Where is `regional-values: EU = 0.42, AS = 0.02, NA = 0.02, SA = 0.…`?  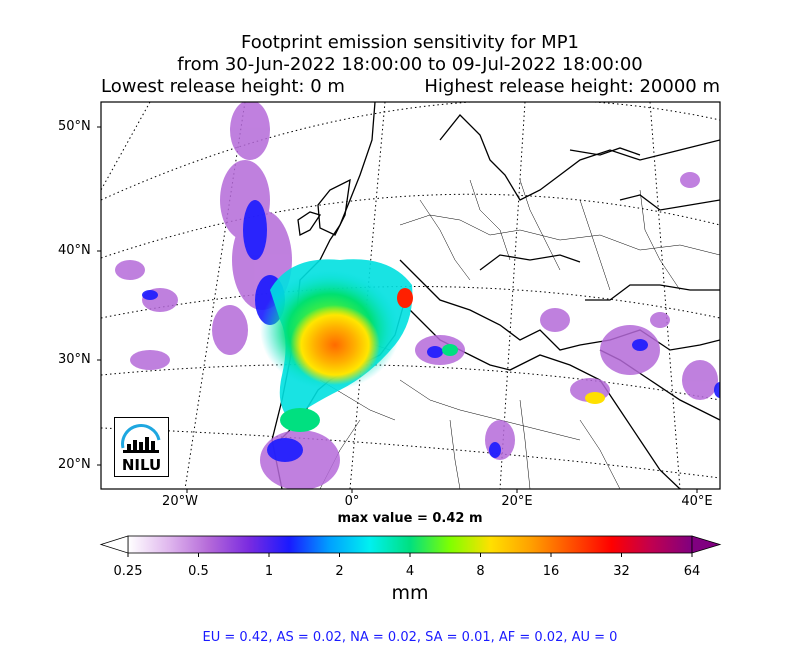
regional-values: EU = 0.42, AS = 0.02, NA = 0.02, SA = 0.… is located at coordinates (410, 637).